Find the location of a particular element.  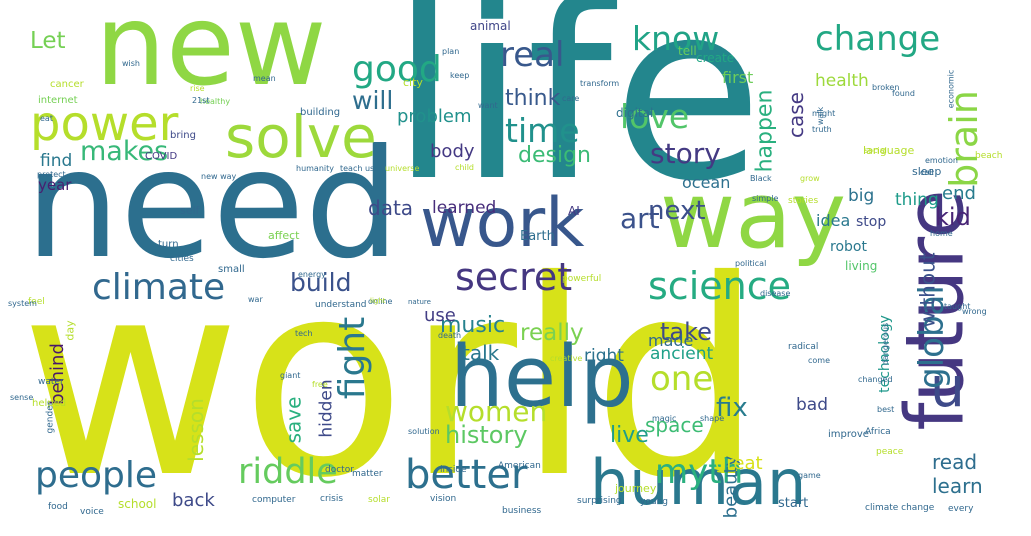

word-child: child is located at coordinates (464, 167).